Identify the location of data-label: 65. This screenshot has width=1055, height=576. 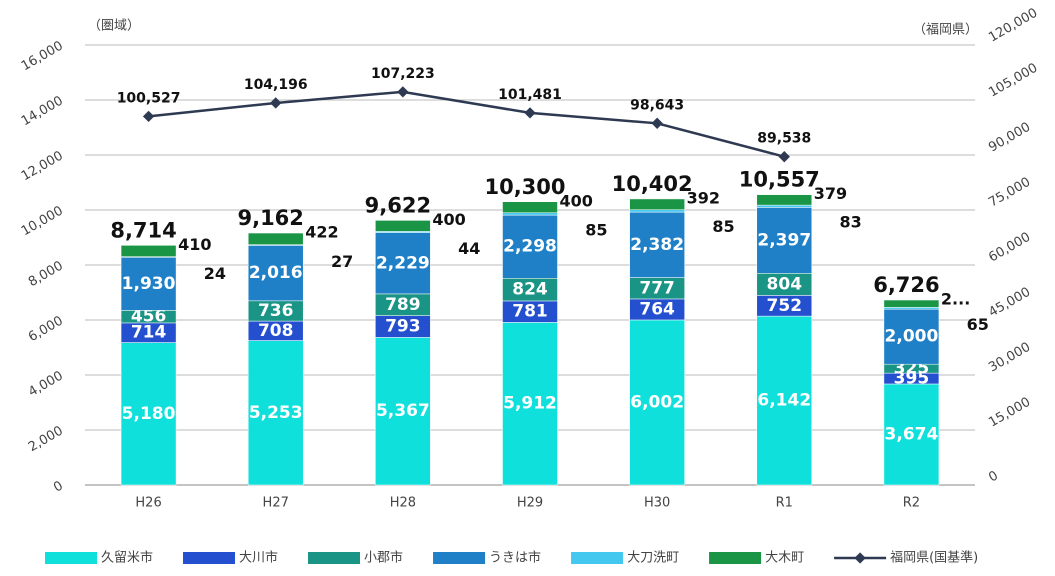
(978, 324).